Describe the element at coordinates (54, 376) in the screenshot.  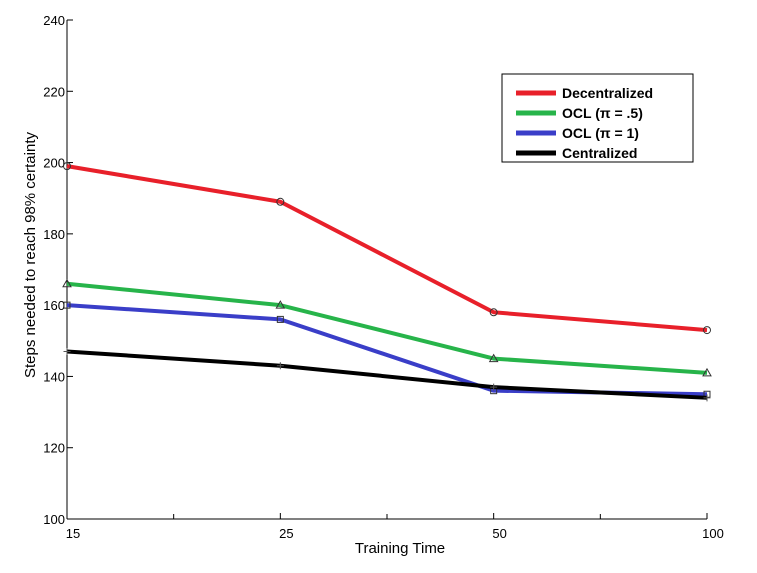
I see `y-tick-label-2: 140` at that location.